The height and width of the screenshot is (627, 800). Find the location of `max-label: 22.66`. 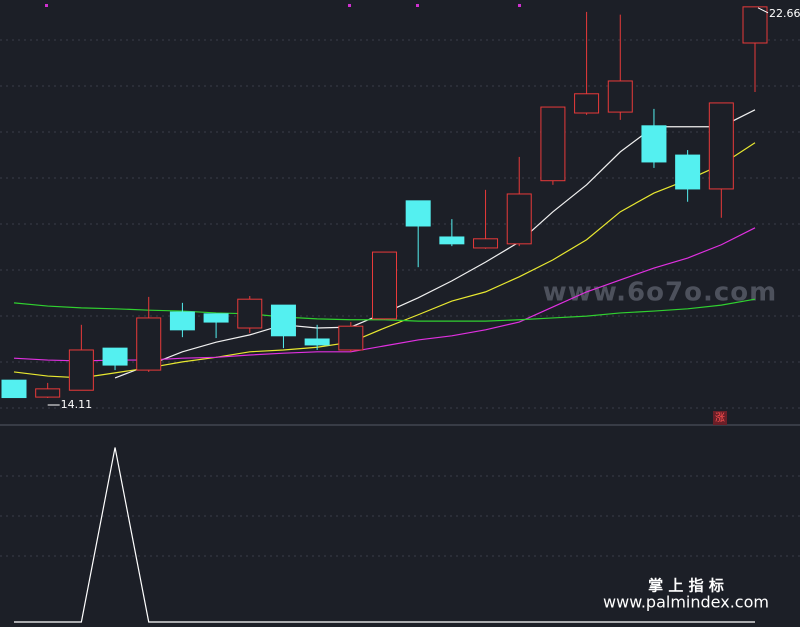

max-label: 22.66 is located at coordinates (784, 13).